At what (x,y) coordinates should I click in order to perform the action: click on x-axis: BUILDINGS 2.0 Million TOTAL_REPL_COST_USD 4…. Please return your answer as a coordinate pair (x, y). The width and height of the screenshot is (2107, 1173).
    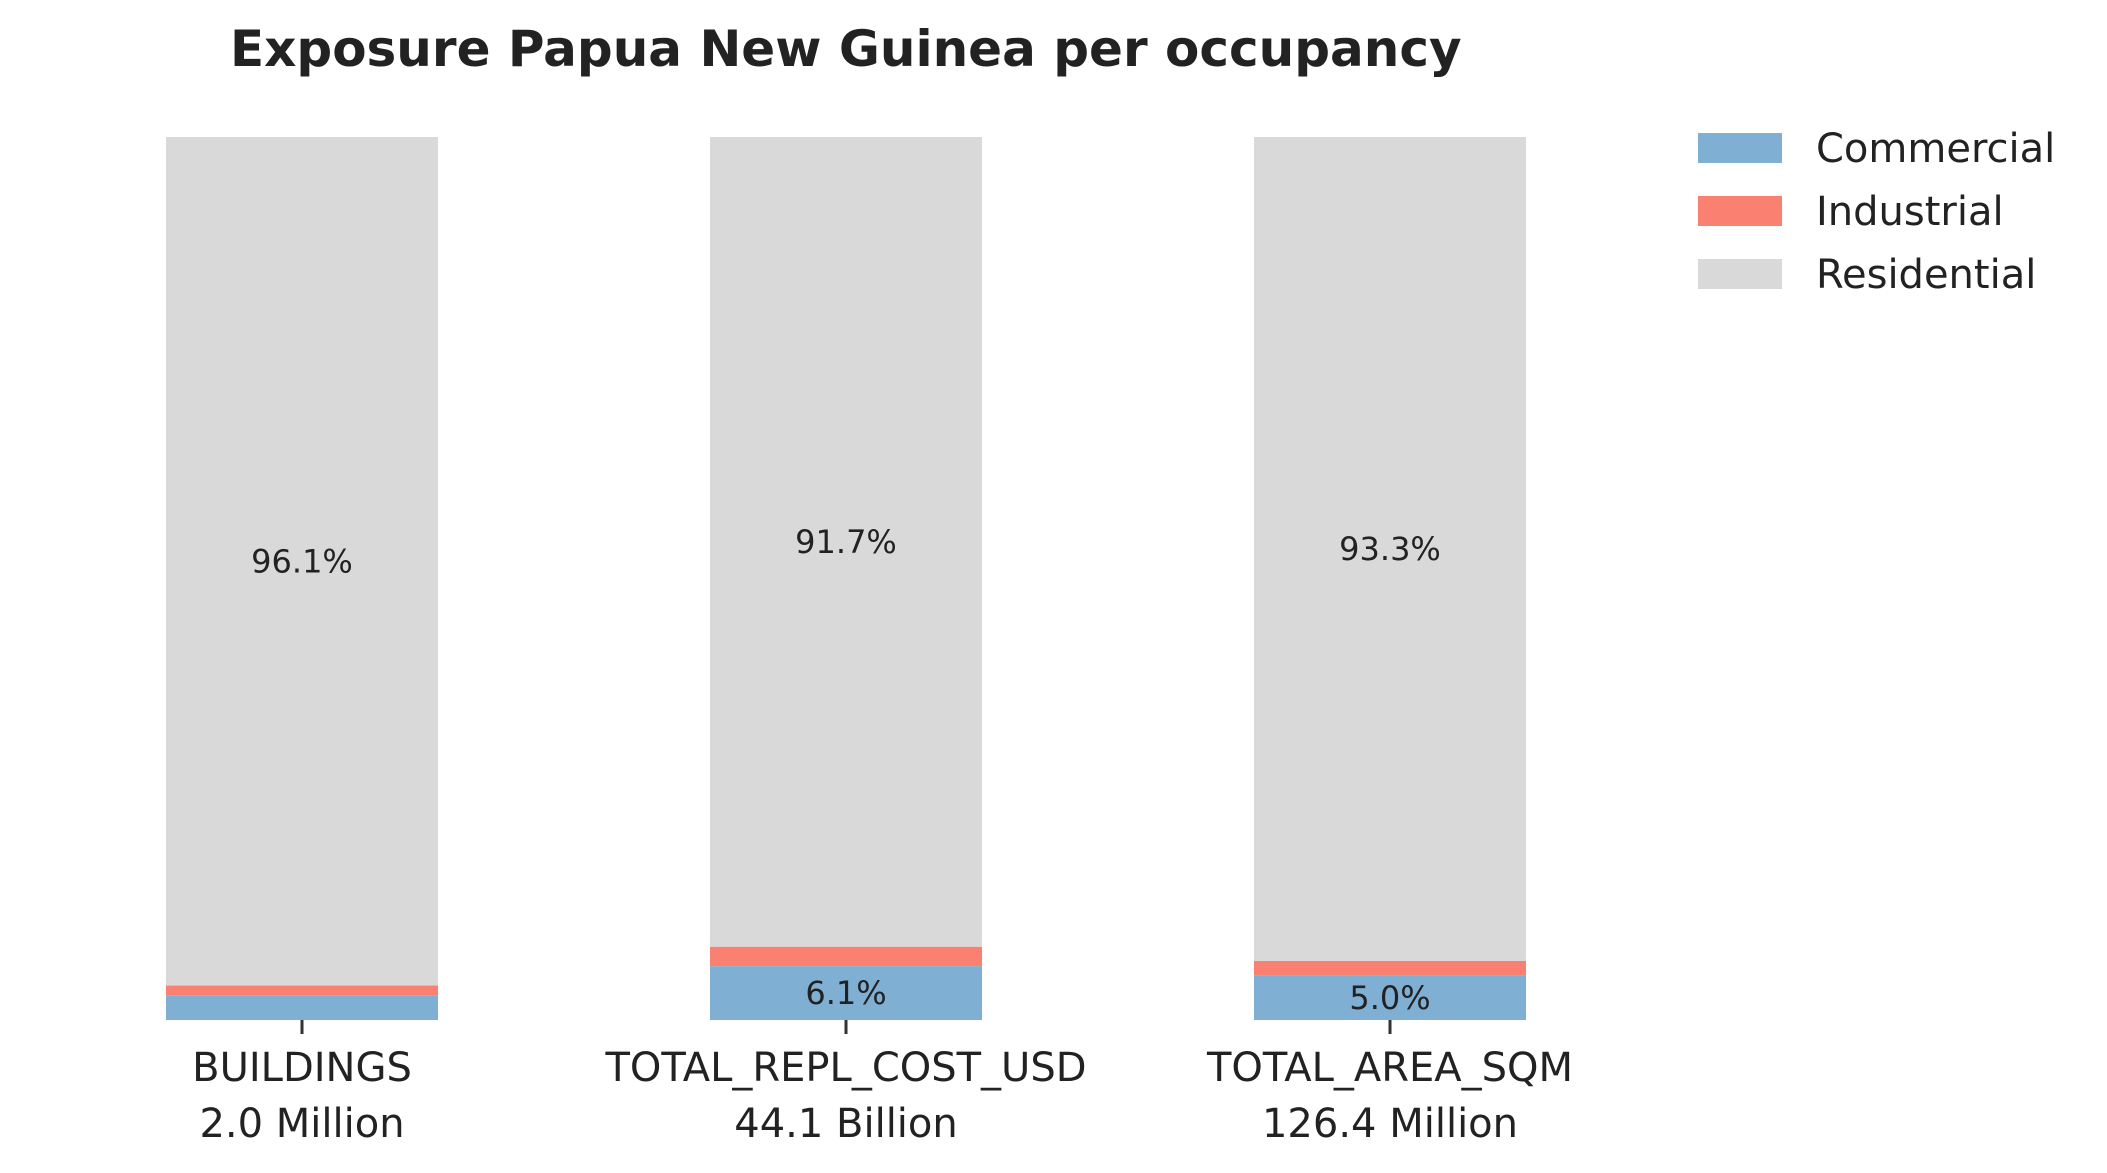
    Looking at the image, I should click on (882, 1083).